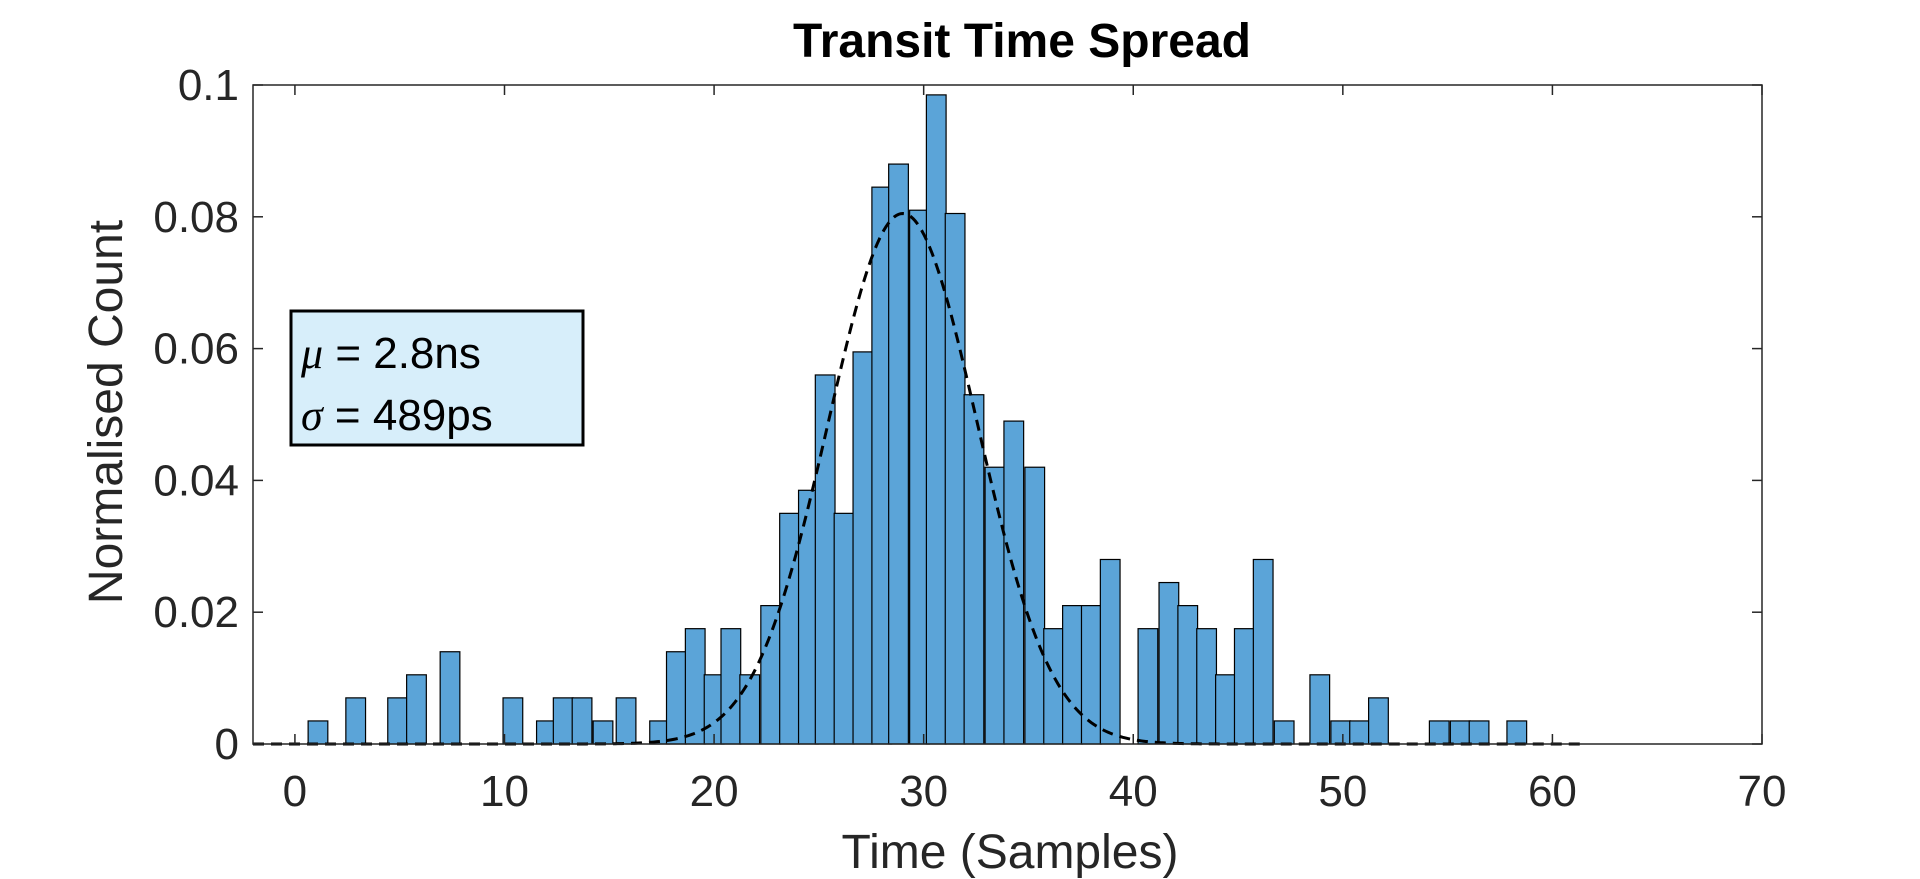 Image resolution: width=1920 pixels, height=879 pixels. I want to click on x-tick-label: 10, so click(504, 791).